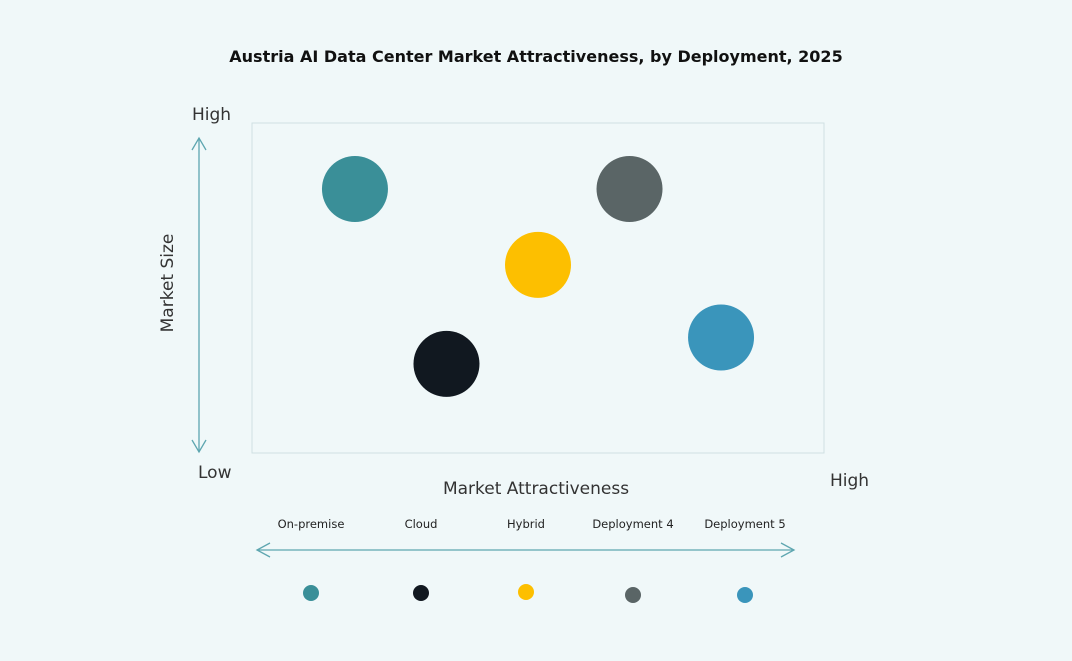 The height and width of the screenshot is (661, 1072). Describe the element at coordinates (526, 524) in the screenshot. I see `legend-label-hybrid: Hybrid` at that location.